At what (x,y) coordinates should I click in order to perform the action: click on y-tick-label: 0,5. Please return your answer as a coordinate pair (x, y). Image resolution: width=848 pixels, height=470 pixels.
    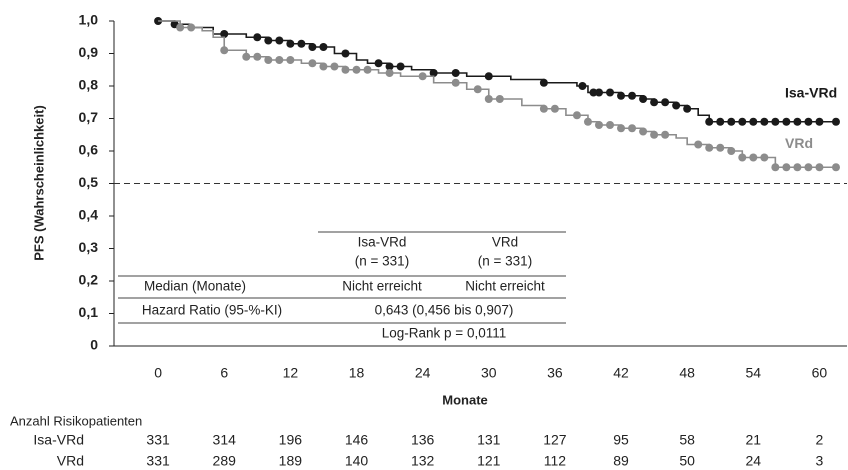
    Looking at the image, I should click on (89, 182).